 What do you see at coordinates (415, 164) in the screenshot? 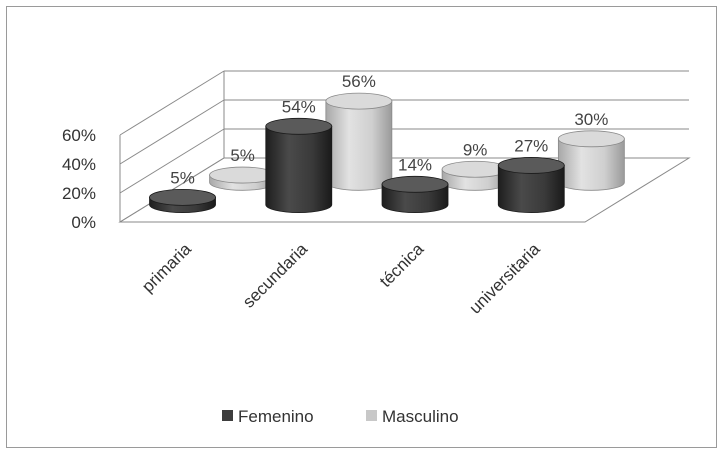
I see `data-label: 14%` at bounding box center [415, 164].